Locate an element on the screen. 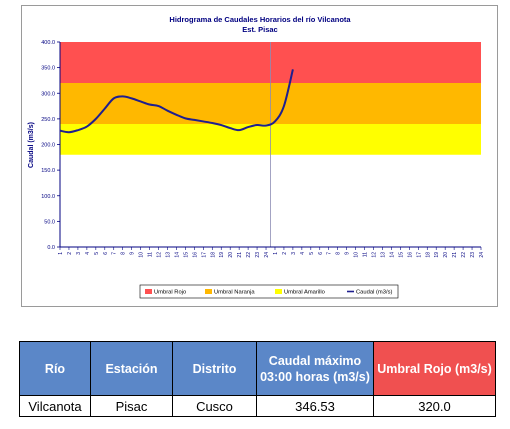 This screenshot has height=429, width=510. y-tick-label-0: 0.0 is located at coordinates (51, 248).